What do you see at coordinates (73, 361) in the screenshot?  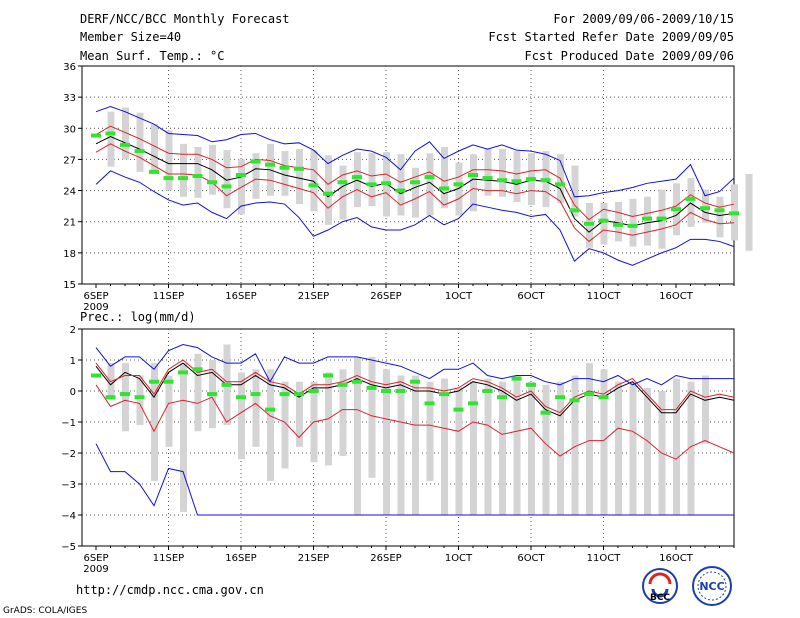 I see `y-tick-label: 1` at bounding box center [73, 361].